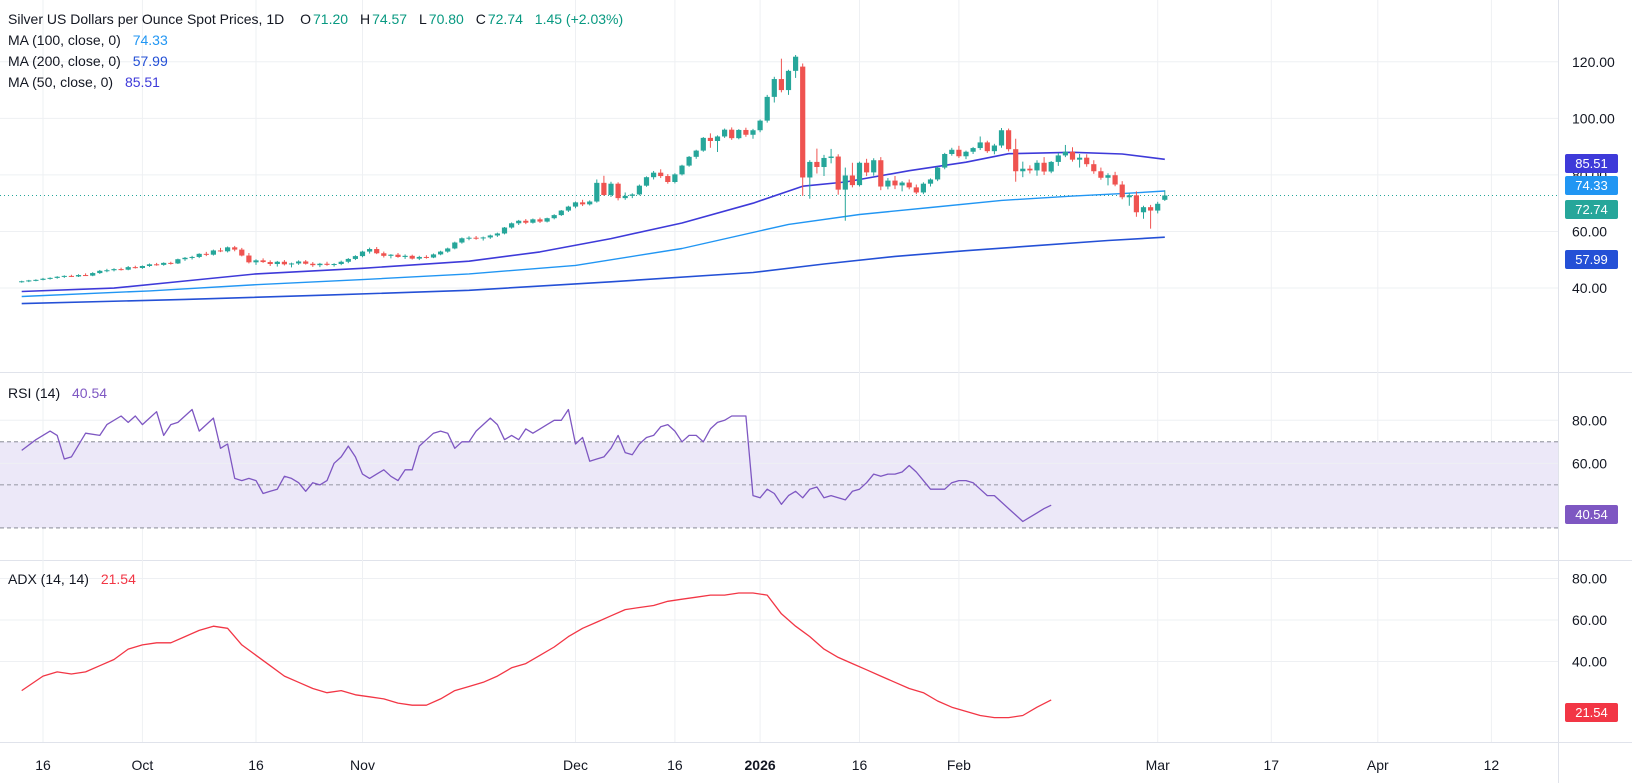 This screenshot has height=783, width=1632. I want to click on ma200-label: MA (200, close, 0), so click(64, 61).